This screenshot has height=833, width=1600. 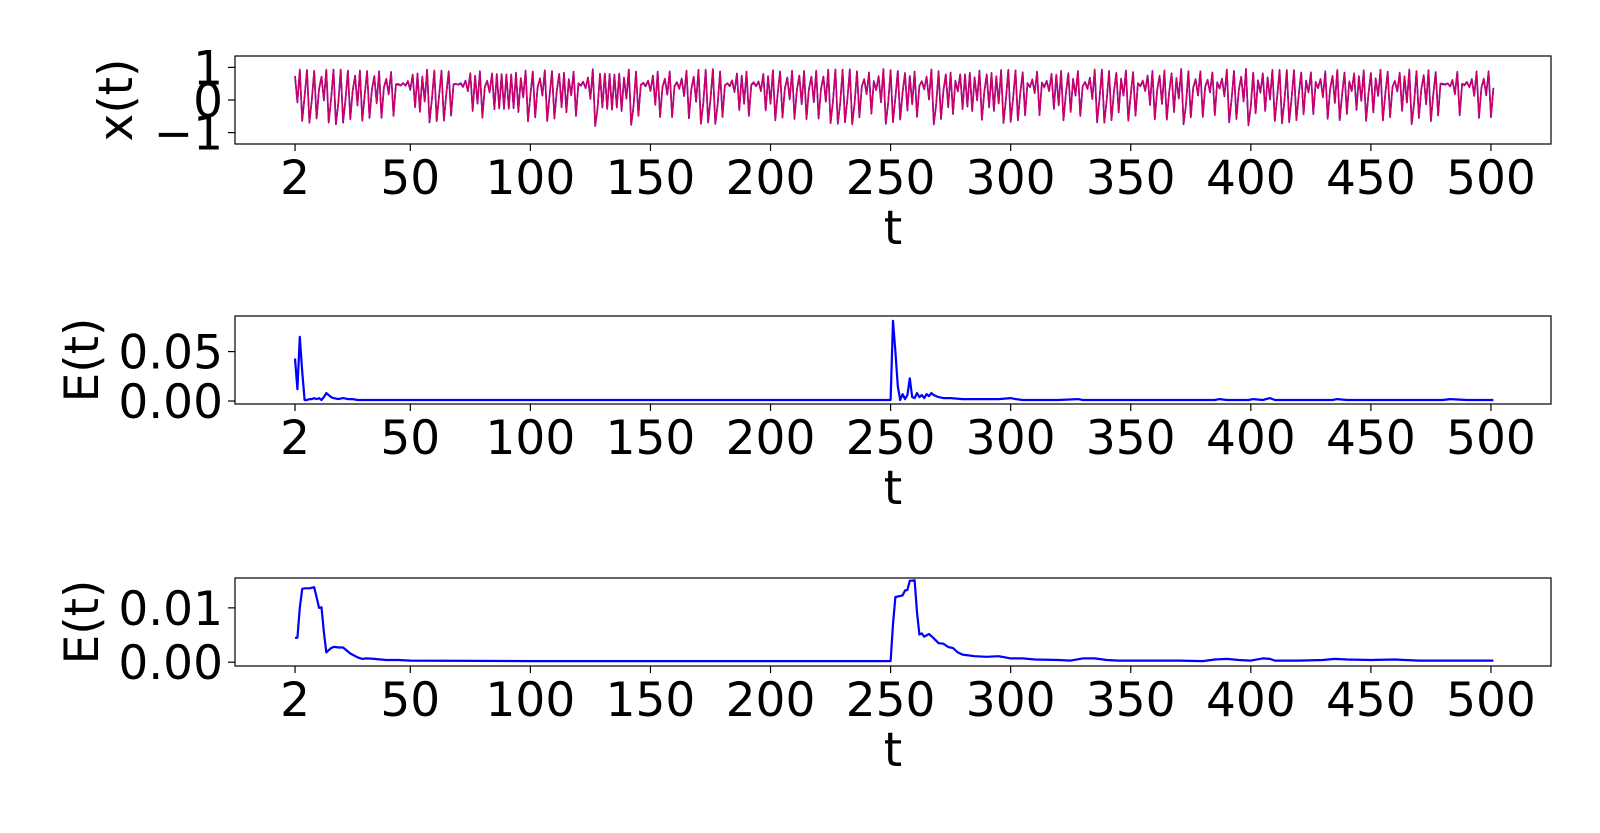 I want to click on y-tick-label: 0.01, so click(x=170, y=609).